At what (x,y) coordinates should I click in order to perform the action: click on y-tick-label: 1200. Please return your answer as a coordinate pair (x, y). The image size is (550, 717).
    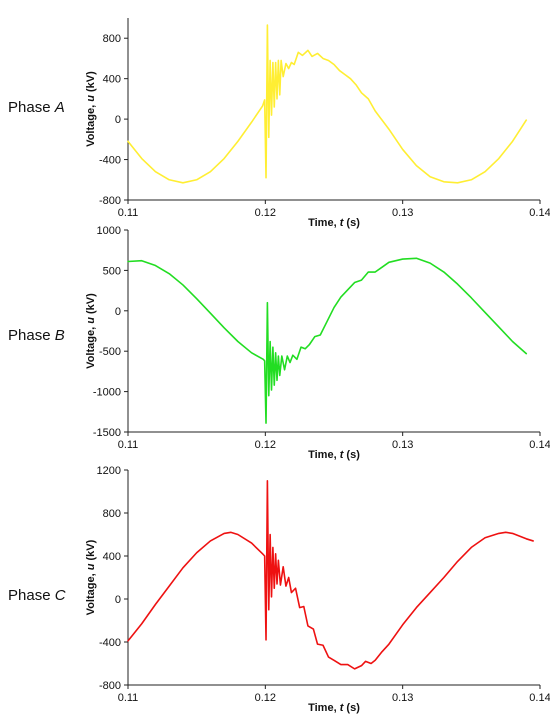
    Looking at the image, I should click on (109, 471).